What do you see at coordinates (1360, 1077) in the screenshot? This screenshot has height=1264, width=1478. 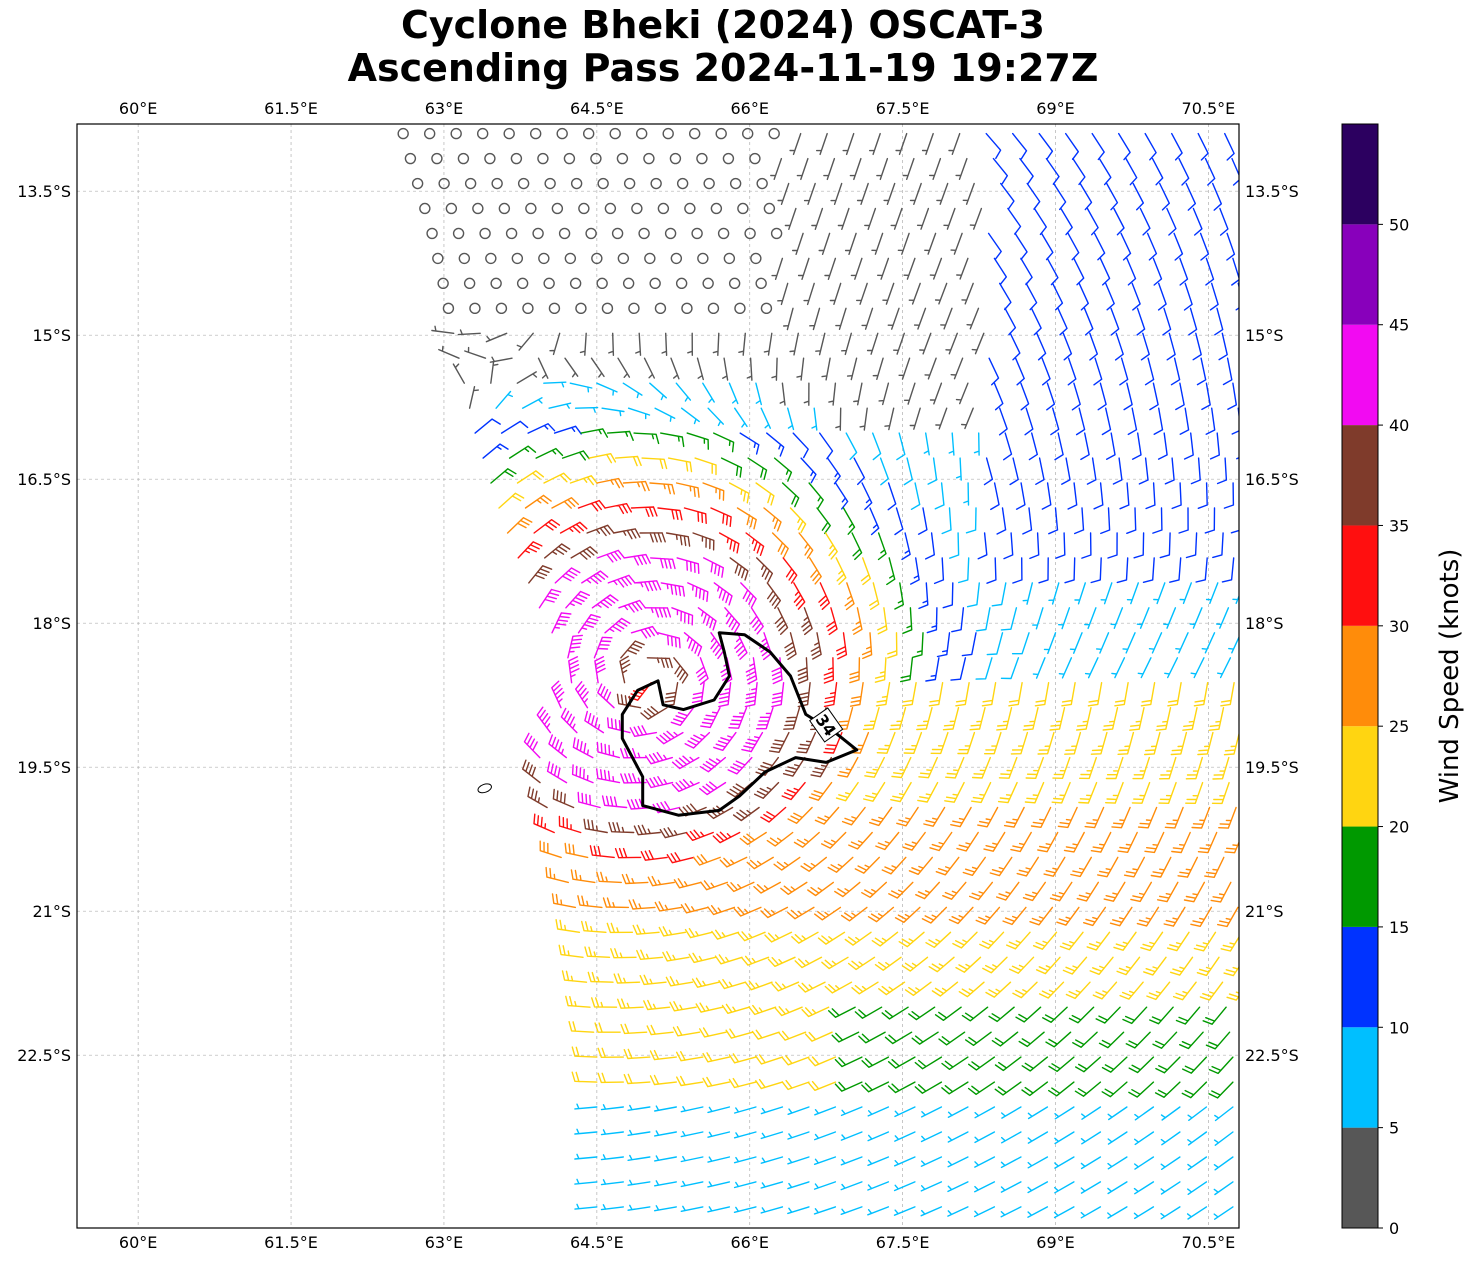 I see `colorbar-bin` at bounding box center [1360, 1077].